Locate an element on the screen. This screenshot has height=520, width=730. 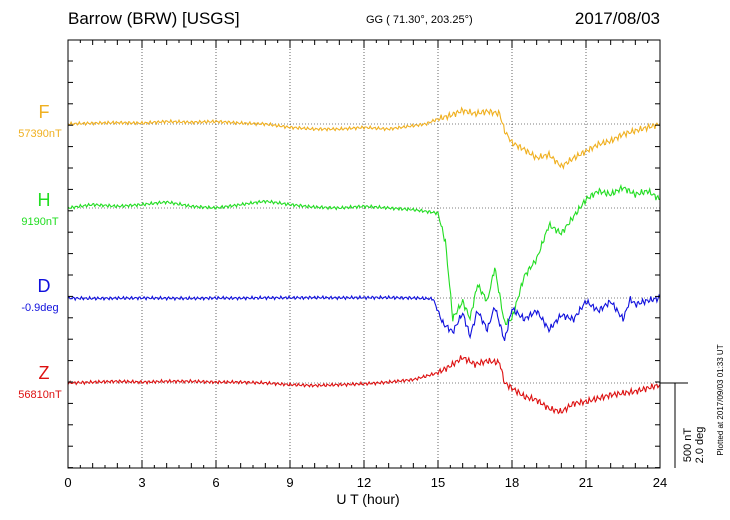
x-tick-label: 21 is located at coordinates (586, 482).